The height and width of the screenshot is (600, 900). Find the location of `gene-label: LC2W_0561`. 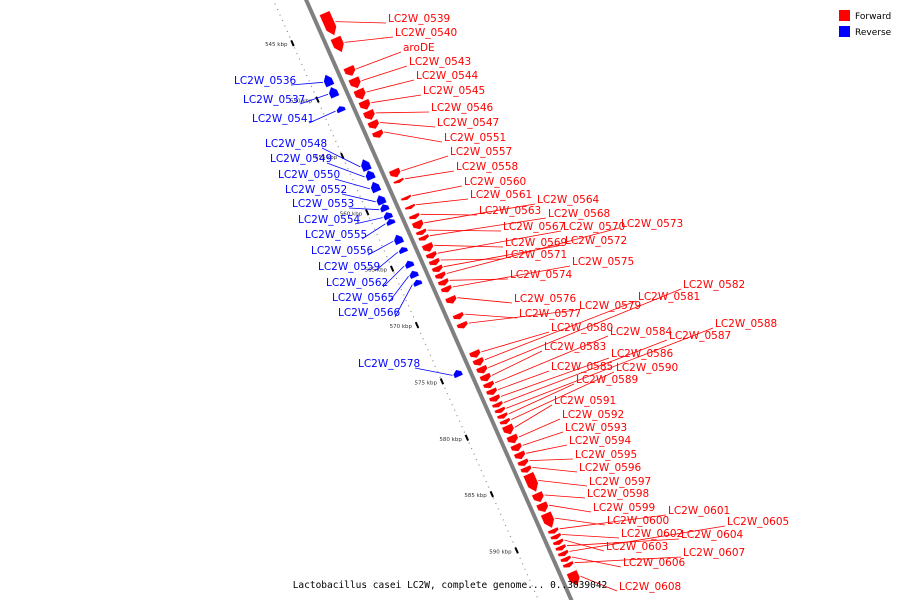

gene-label: LC2W_0561 is located at coordinates (501, 195).